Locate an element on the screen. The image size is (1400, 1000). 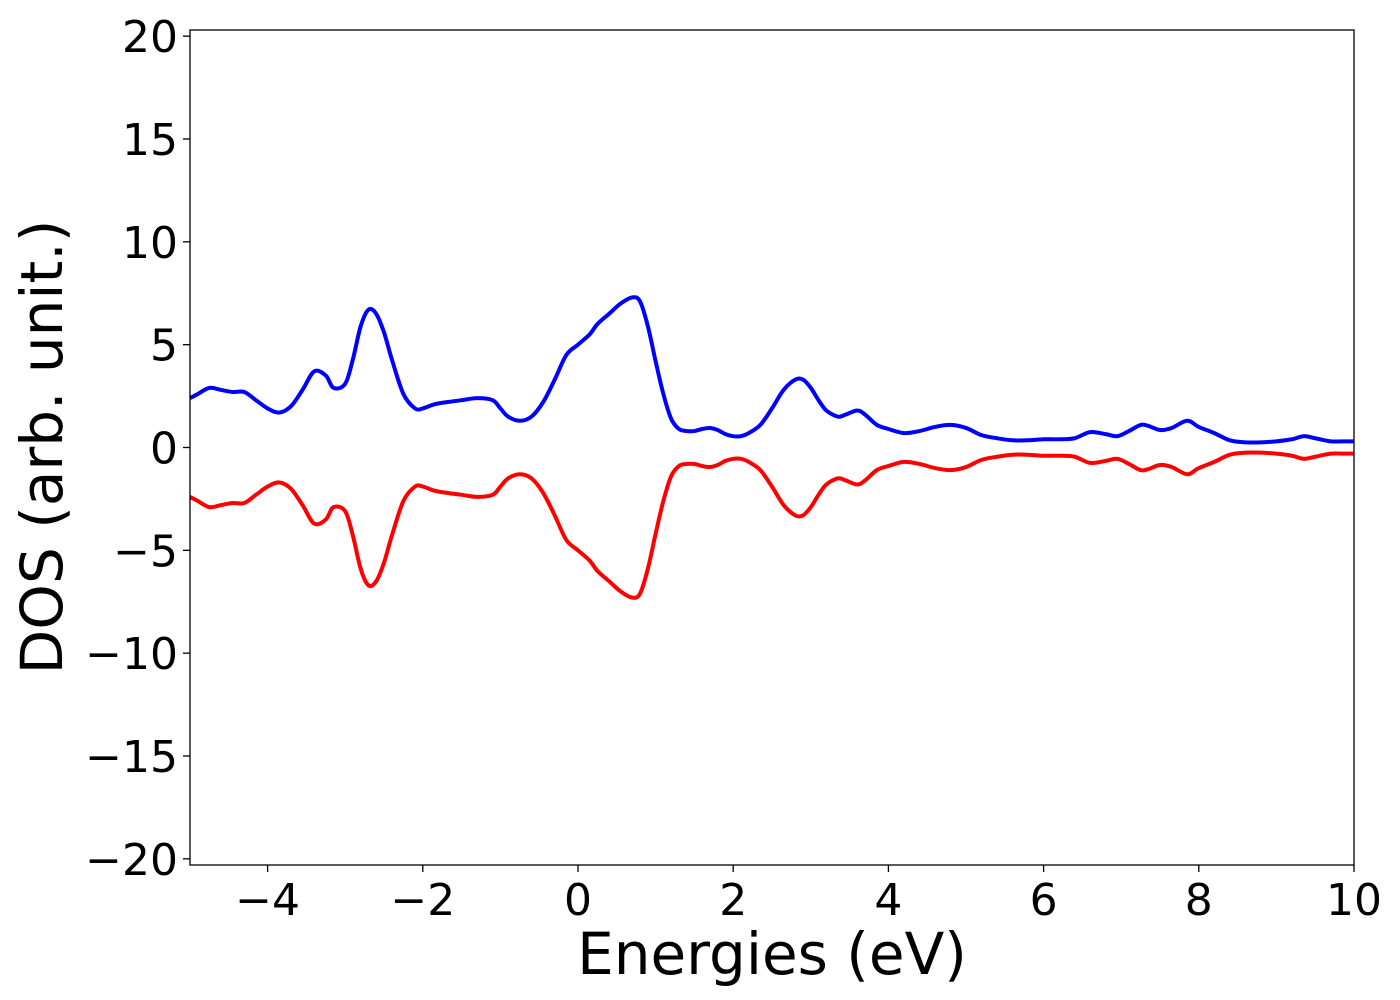
y-tick-label: 5 is located at coordinates (164, 346).